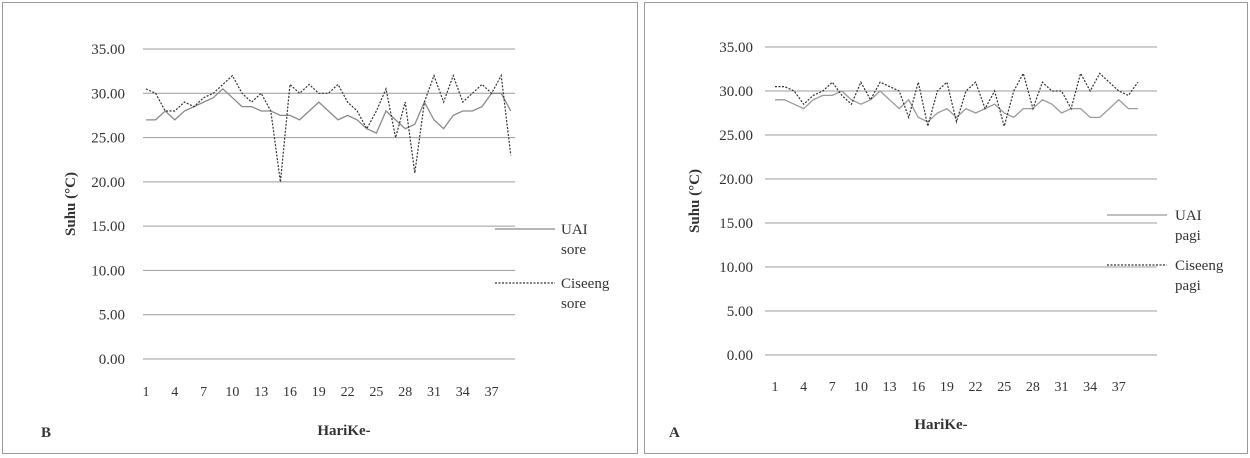 The image size is (1250, 458). I want to click on series-line-ciseeng-sore, so click(328, 127).